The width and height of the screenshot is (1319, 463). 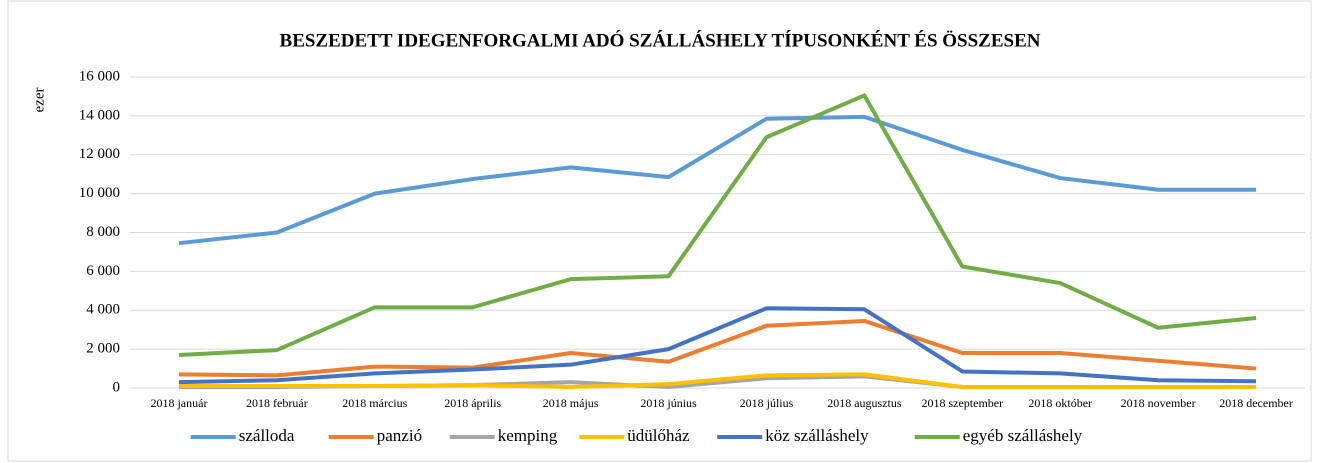 I want to click on y-tick-label: 2 000, so click(x=103, y=349).